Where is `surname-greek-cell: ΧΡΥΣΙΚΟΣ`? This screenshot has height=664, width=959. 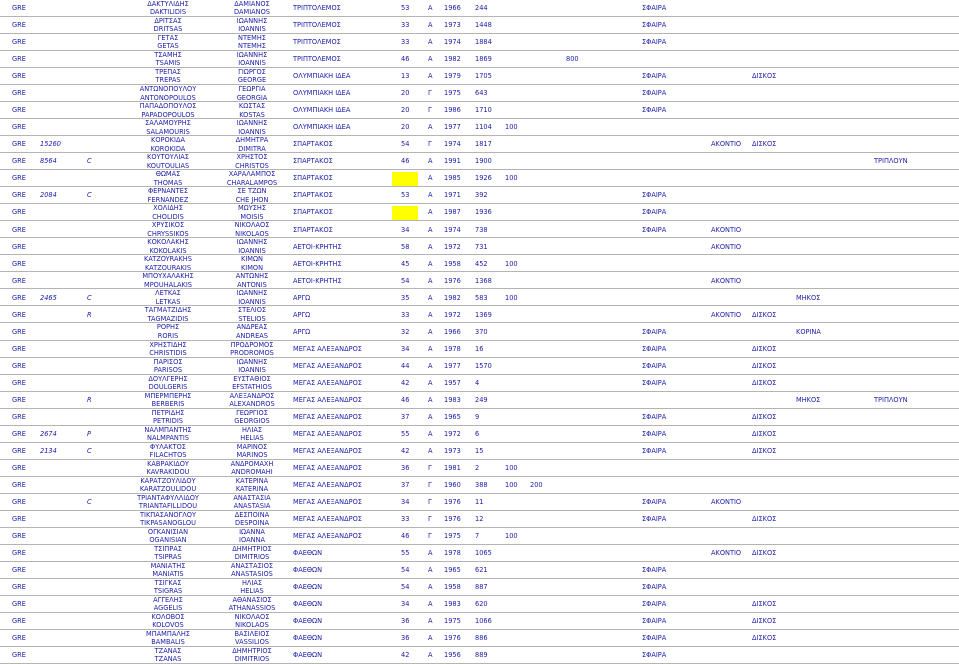 surname-greek-cell: ΧΡΥΣΙΚΟΣ is located at coordinates (168, 225).